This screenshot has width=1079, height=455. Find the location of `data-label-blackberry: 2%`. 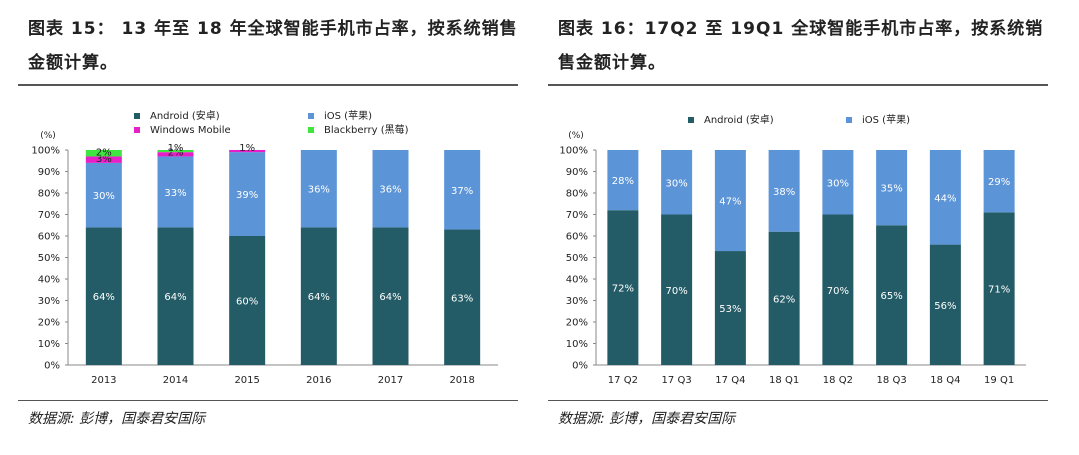

data-label-blackberry: 2% is located at coordinates (104, 152).